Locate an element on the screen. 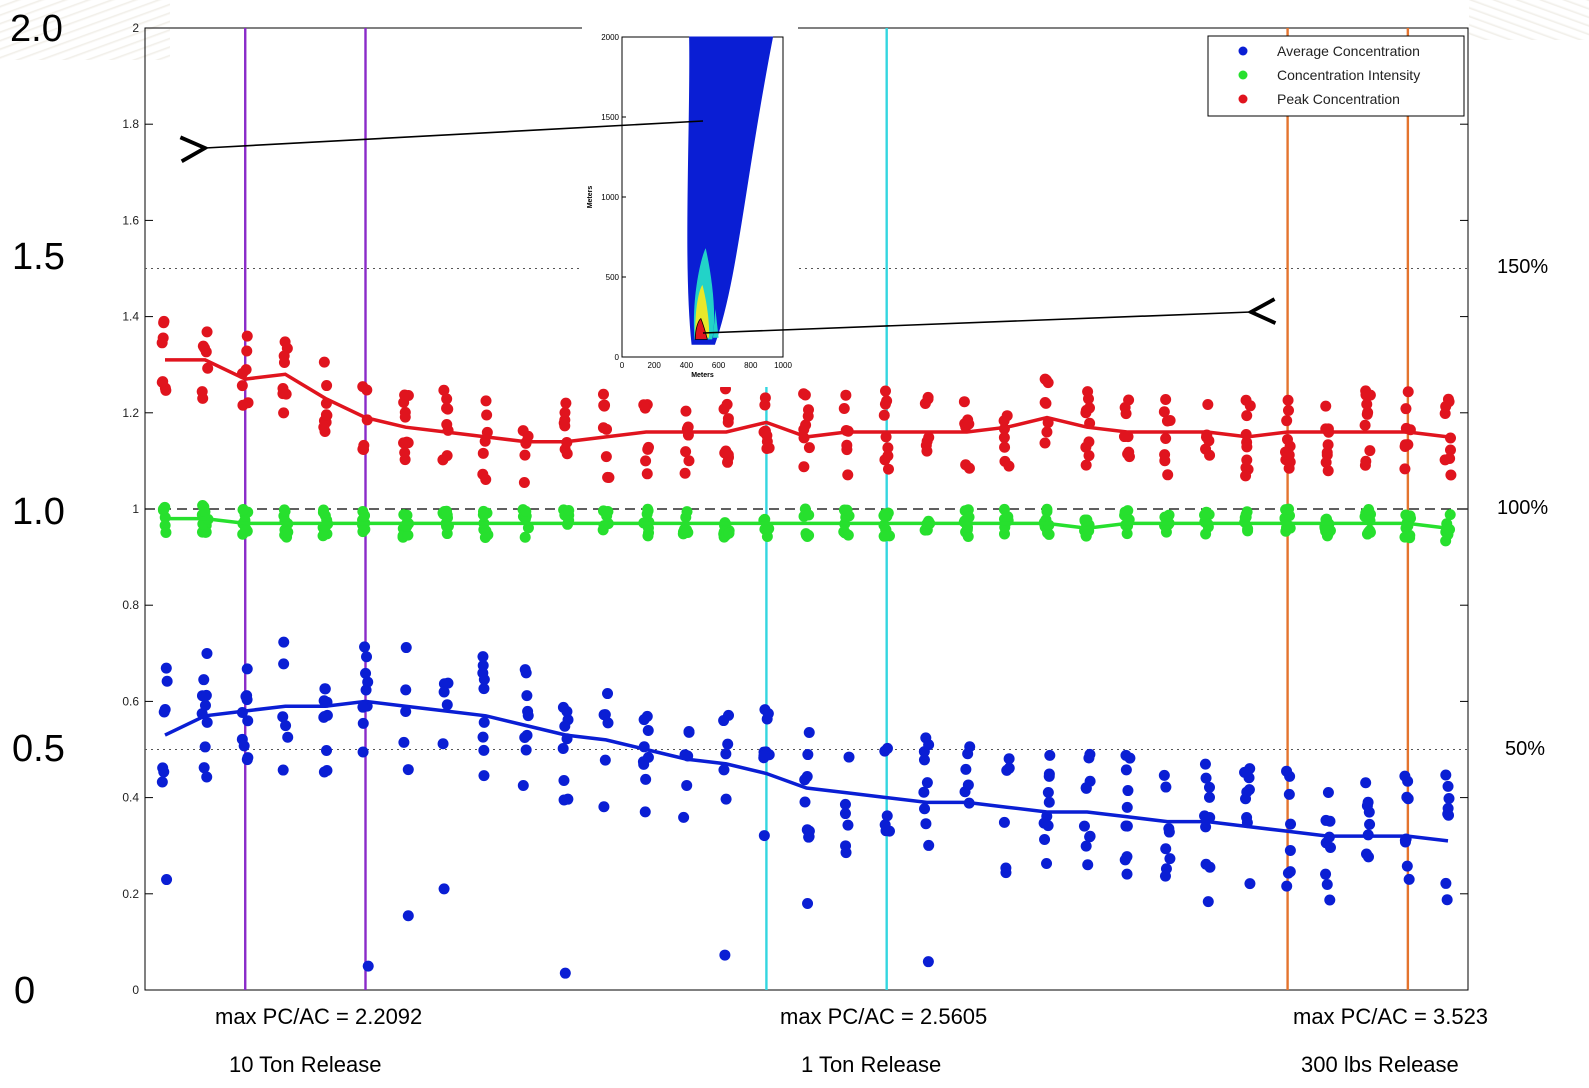 The width and height of the screenshot is (1589, 1088). plume-side is located at coordinates (715, 323).